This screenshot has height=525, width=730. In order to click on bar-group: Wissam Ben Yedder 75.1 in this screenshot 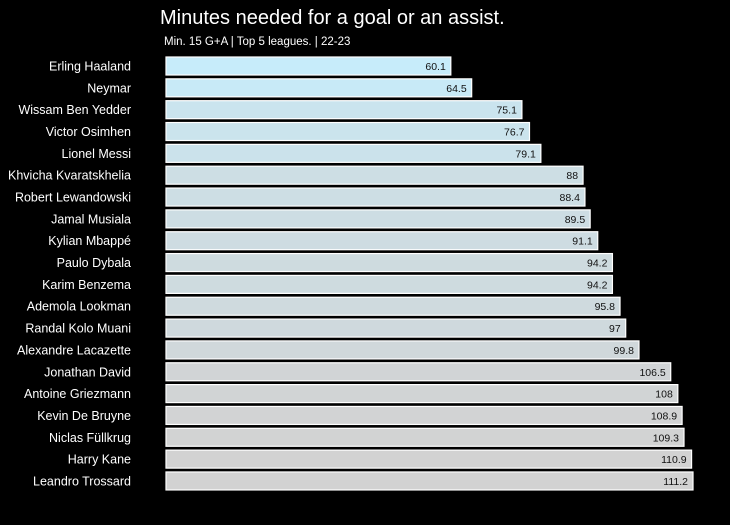, I will do `click(270, 110)`.